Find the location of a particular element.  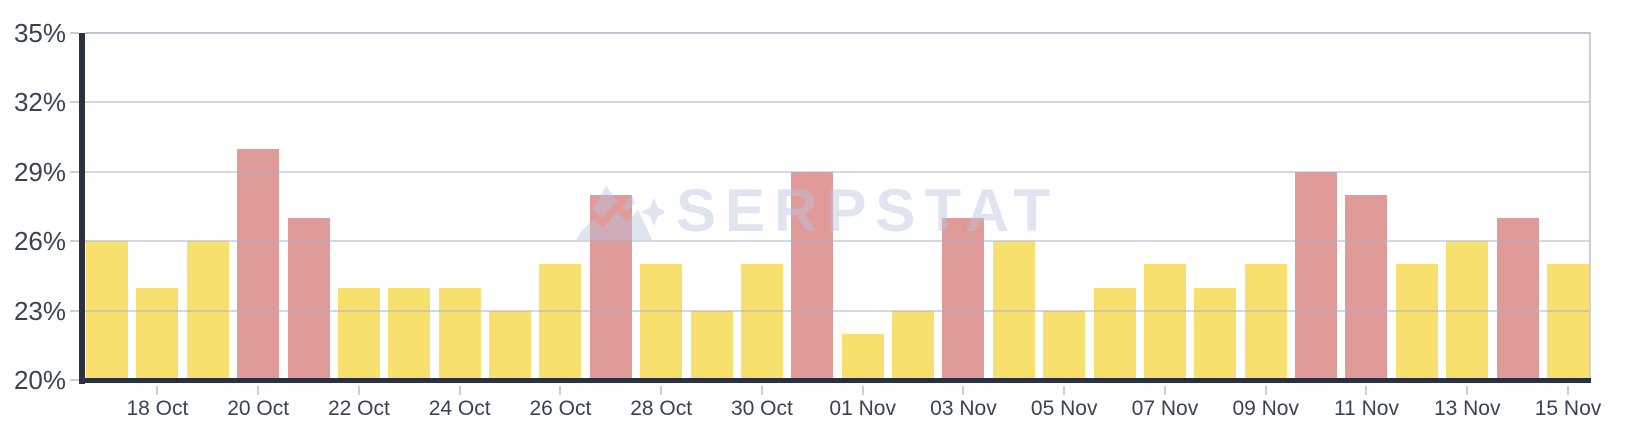

bar-15-nov is located at coordinates (1568, 322).